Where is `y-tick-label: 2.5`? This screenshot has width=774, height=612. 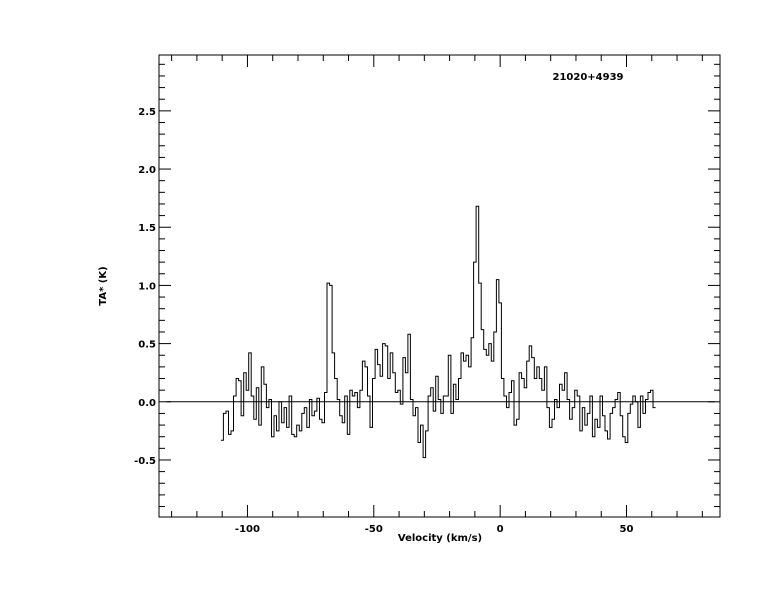
y-tick-label: 2.5 is located at coordinates (147, 112).